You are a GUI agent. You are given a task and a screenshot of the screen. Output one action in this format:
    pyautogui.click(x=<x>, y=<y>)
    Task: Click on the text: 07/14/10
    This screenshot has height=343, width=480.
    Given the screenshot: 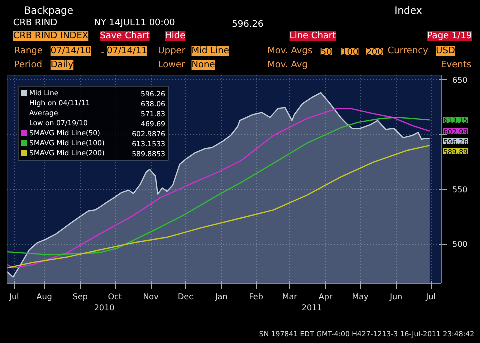 What is the action you would take?
    pyautogui.click(x=71, y=51)
    